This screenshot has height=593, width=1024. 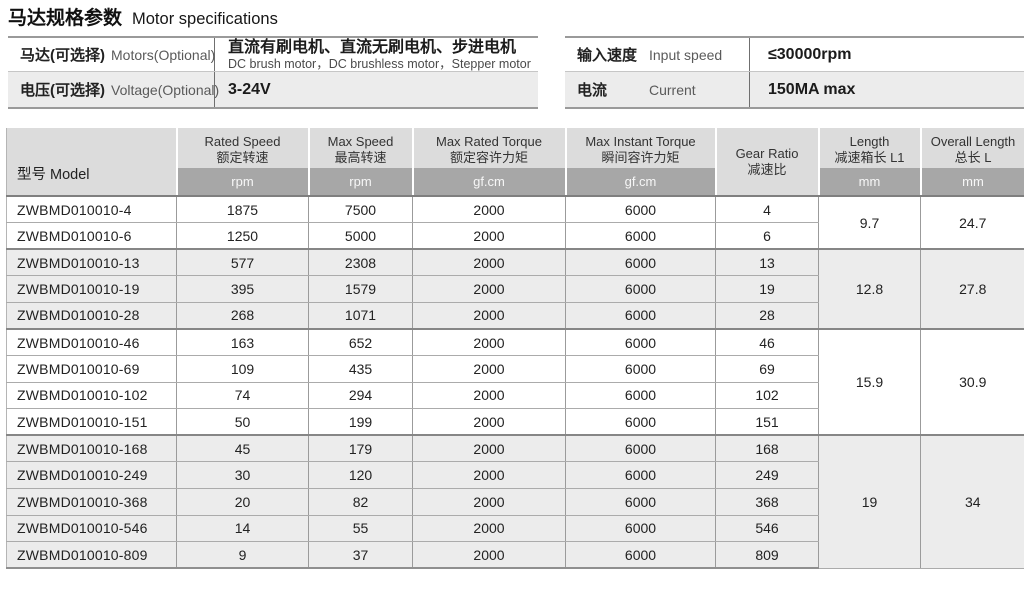 What do you see at coordinates (767, 396) in the screenshot?
I see `gear-ratio-cell: 102` at bounding box center [767, 396].